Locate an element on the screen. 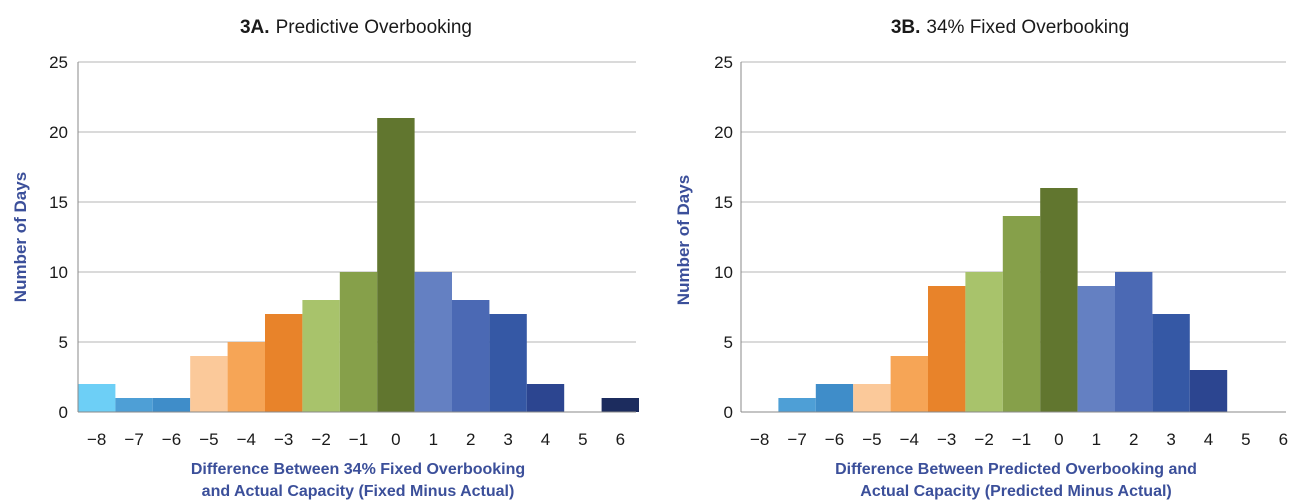  chart-3b-xtick-label: −3 is located at coordinates (946, 439).